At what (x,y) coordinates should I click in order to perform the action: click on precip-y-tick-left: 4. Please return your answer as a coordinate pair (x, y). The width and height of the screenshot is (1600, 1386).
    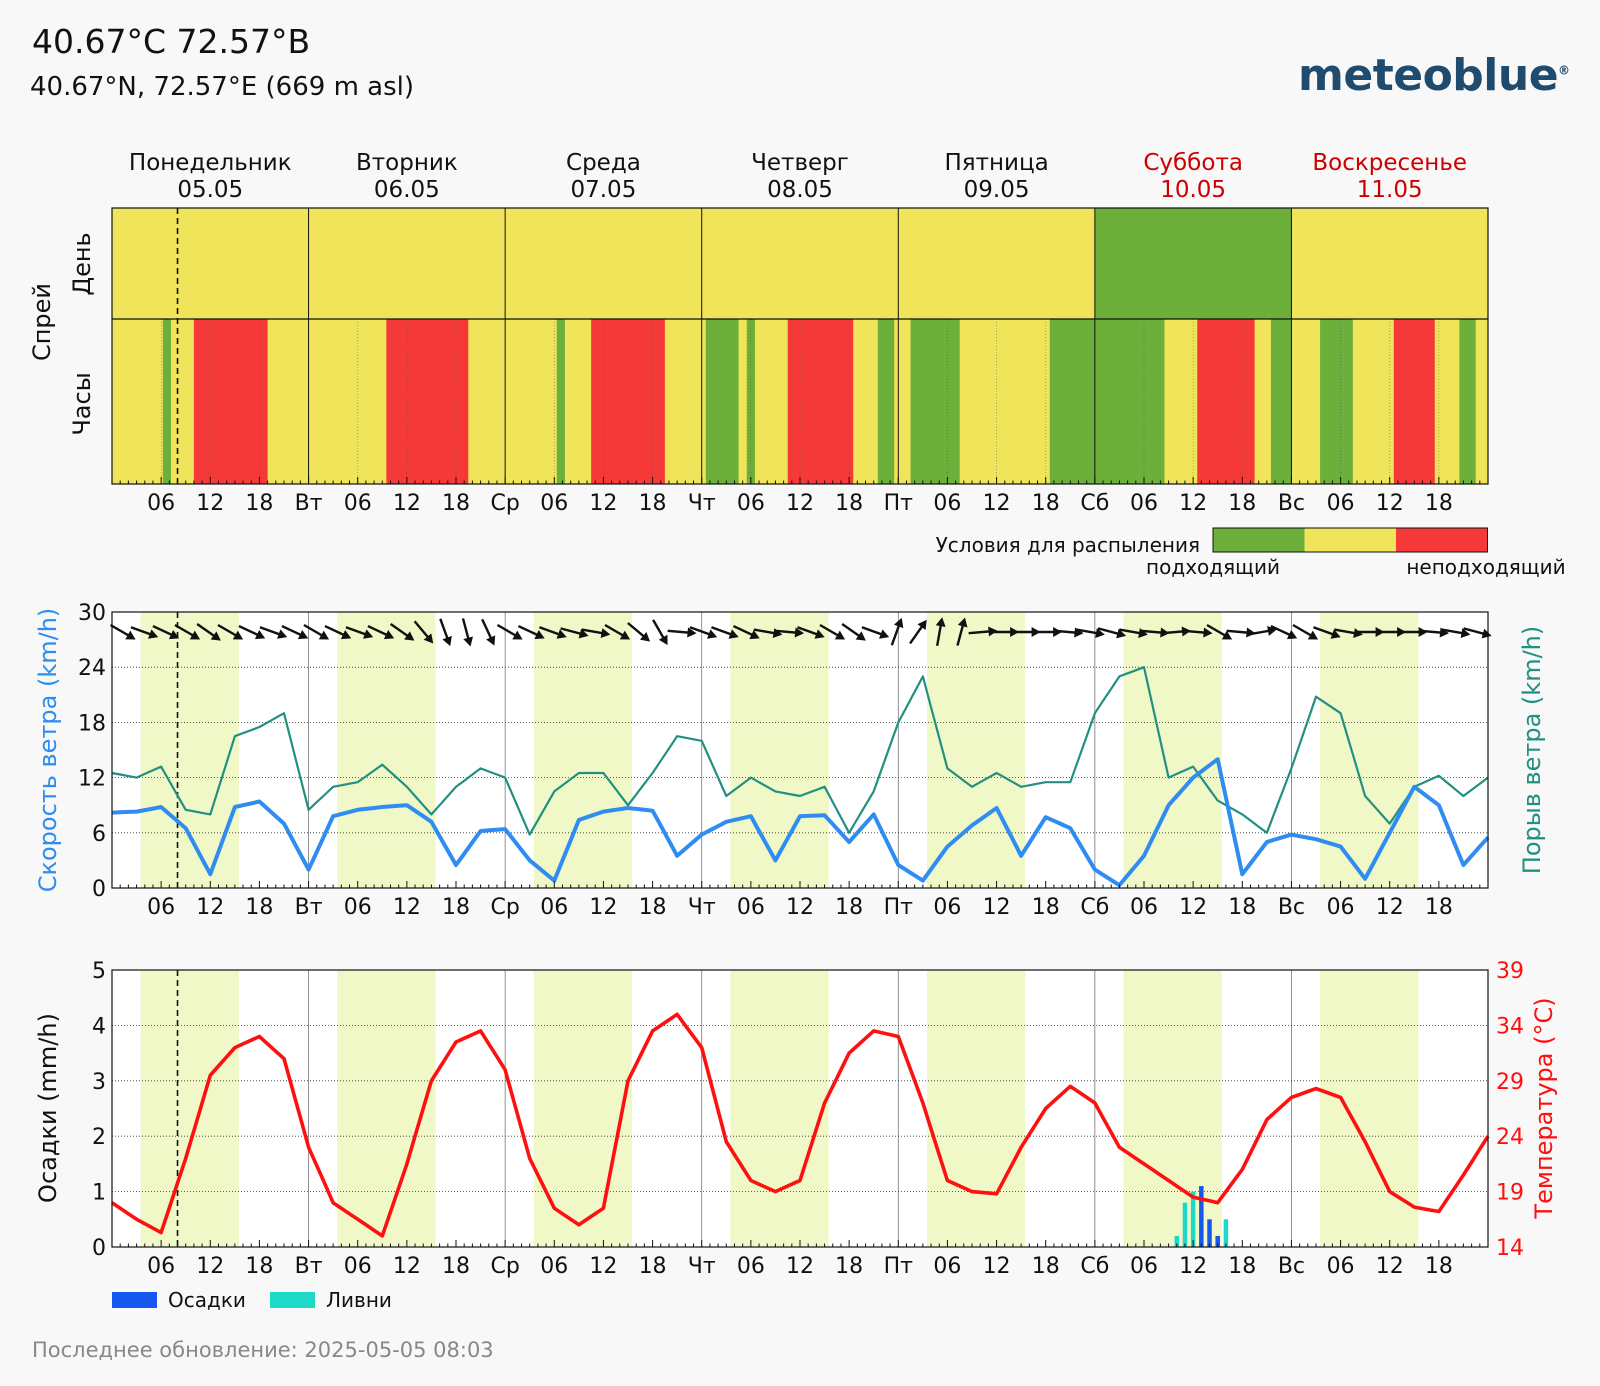
    Looking at the image, I should click on (99, 1026).